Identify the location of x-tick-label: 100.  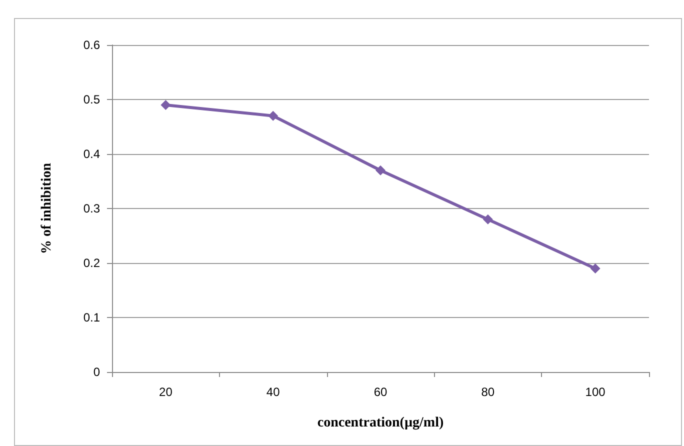
(595, 392).